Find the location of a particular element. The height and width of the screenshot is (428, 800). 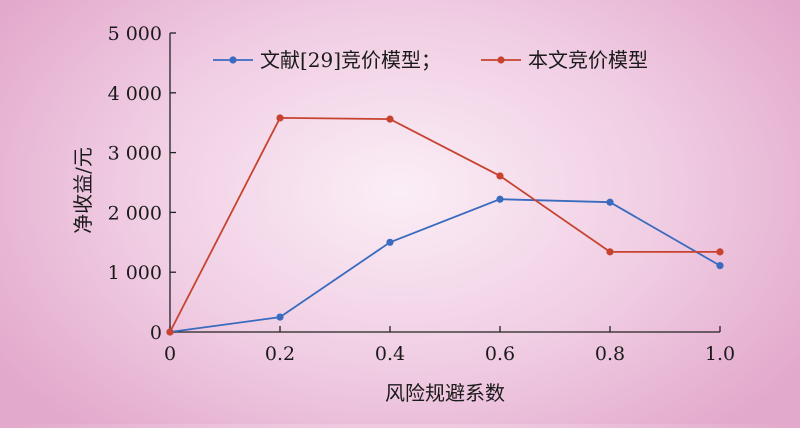

legend-item-literature-model: 文献[29]竞价模型； is located at coordinates (327, 60).